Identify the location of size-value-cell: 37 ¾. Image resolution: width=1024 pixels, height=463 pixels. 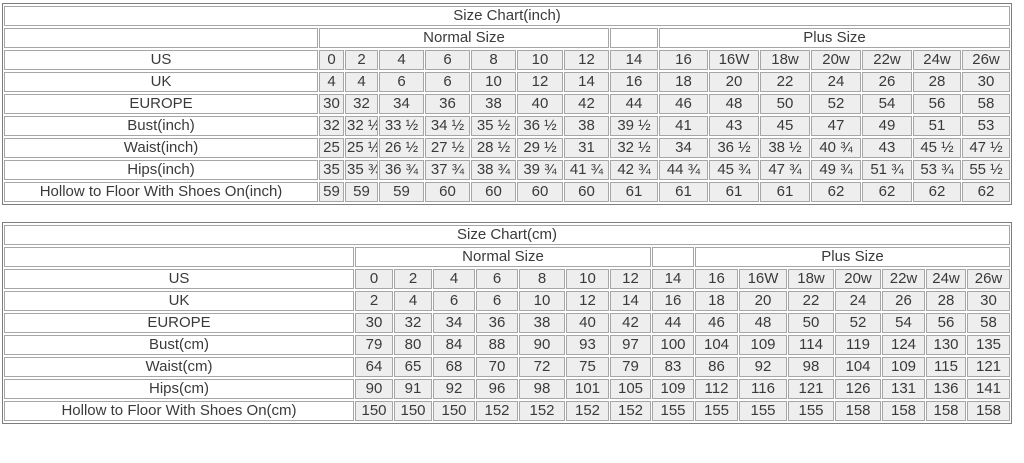
(447, 170).